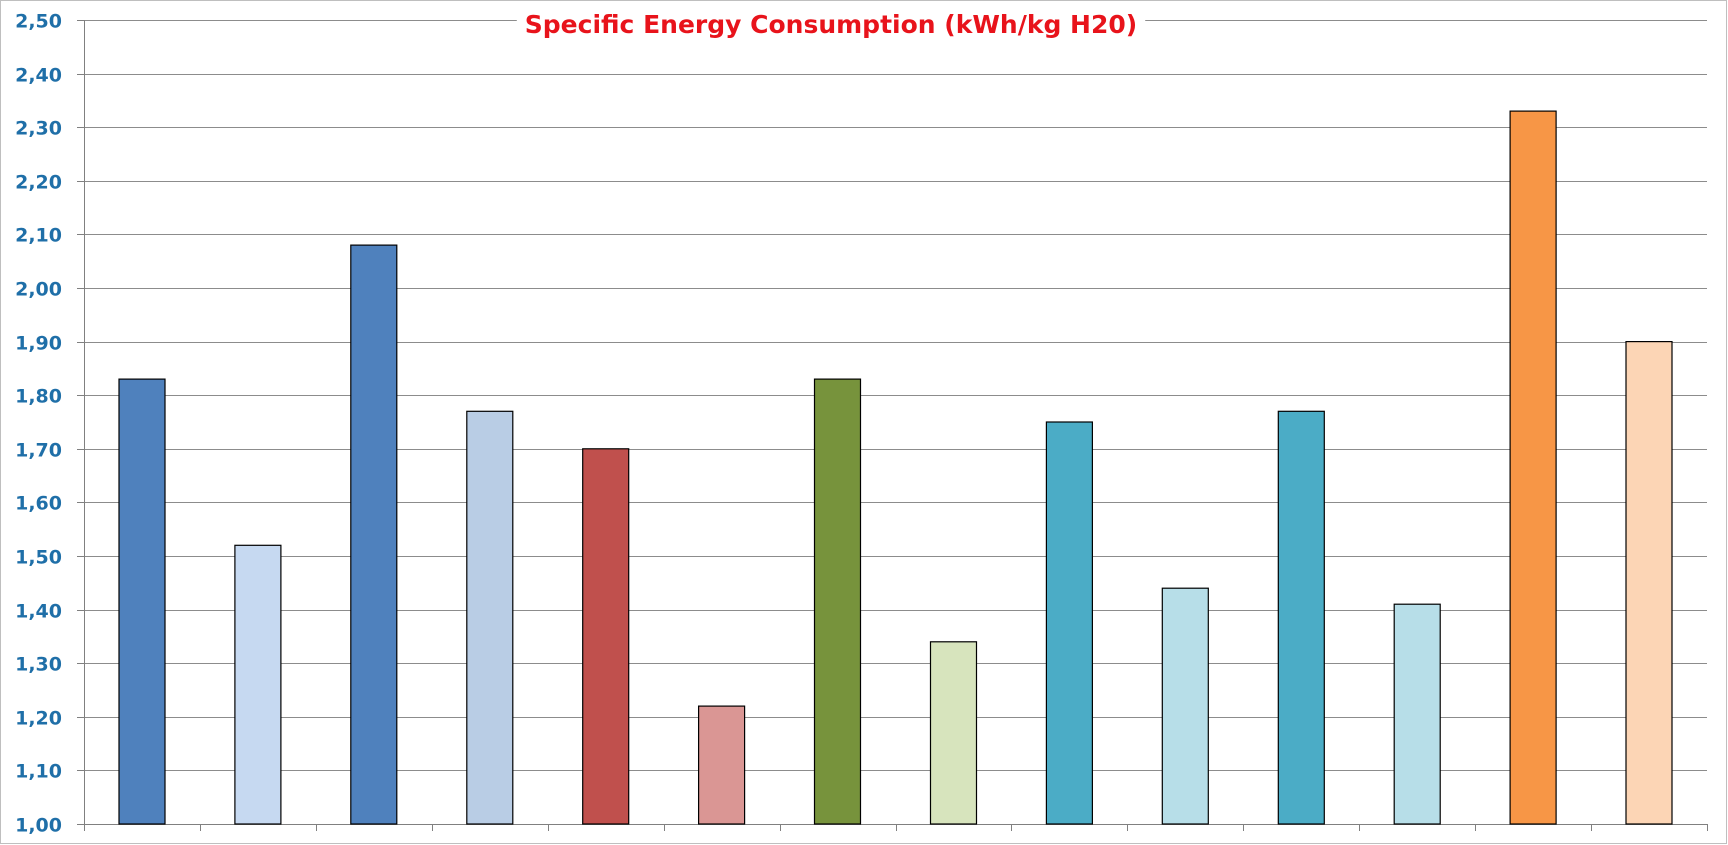 The height and width of the screenshot is (845, 1728). What do you see at coordinates (38, 558) in the screenshot?
I see `y-tick-label: 1,50` at bounding box center [38, 558].